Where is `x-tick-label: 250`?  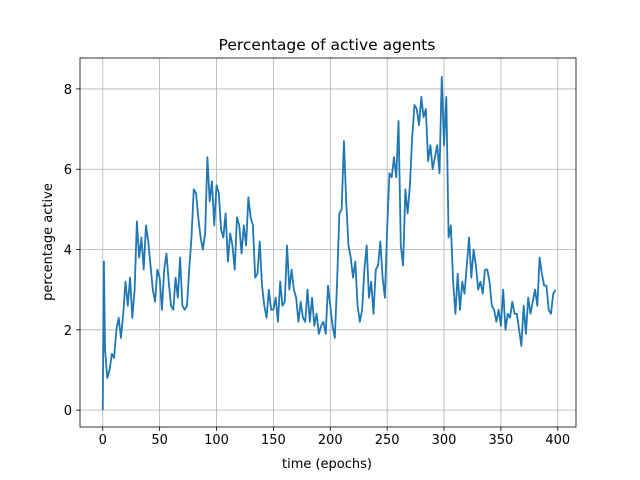 x-tick-label: 250 is located at coordinates (387, 440).